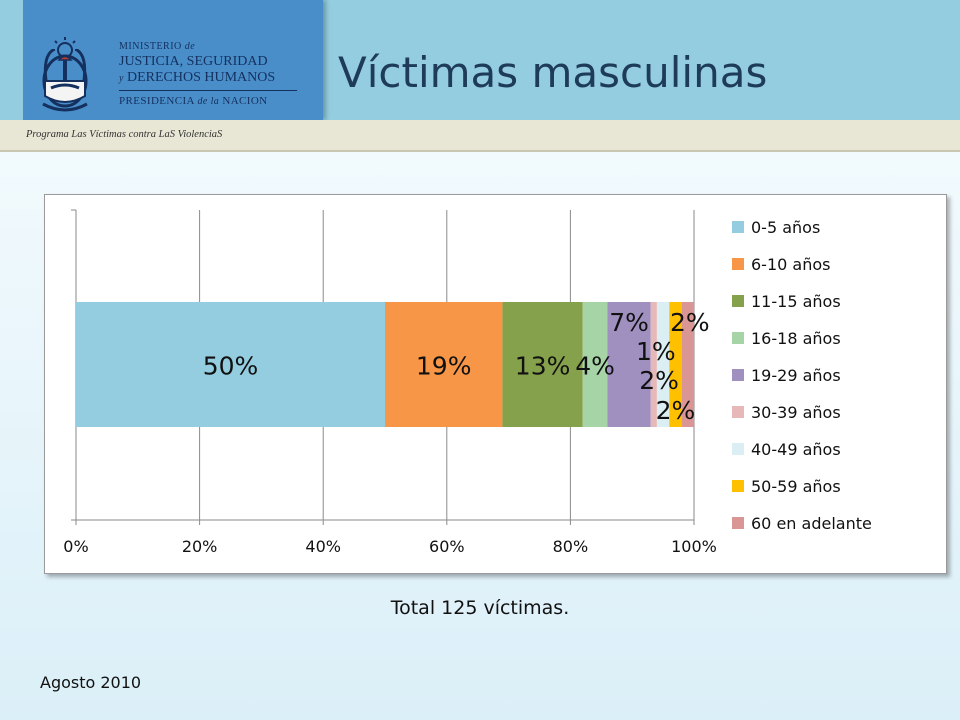 The width and height of the screenshot is (960, 720). I want to click on slide-title: Víctimas masculinas, so click(553, 72).